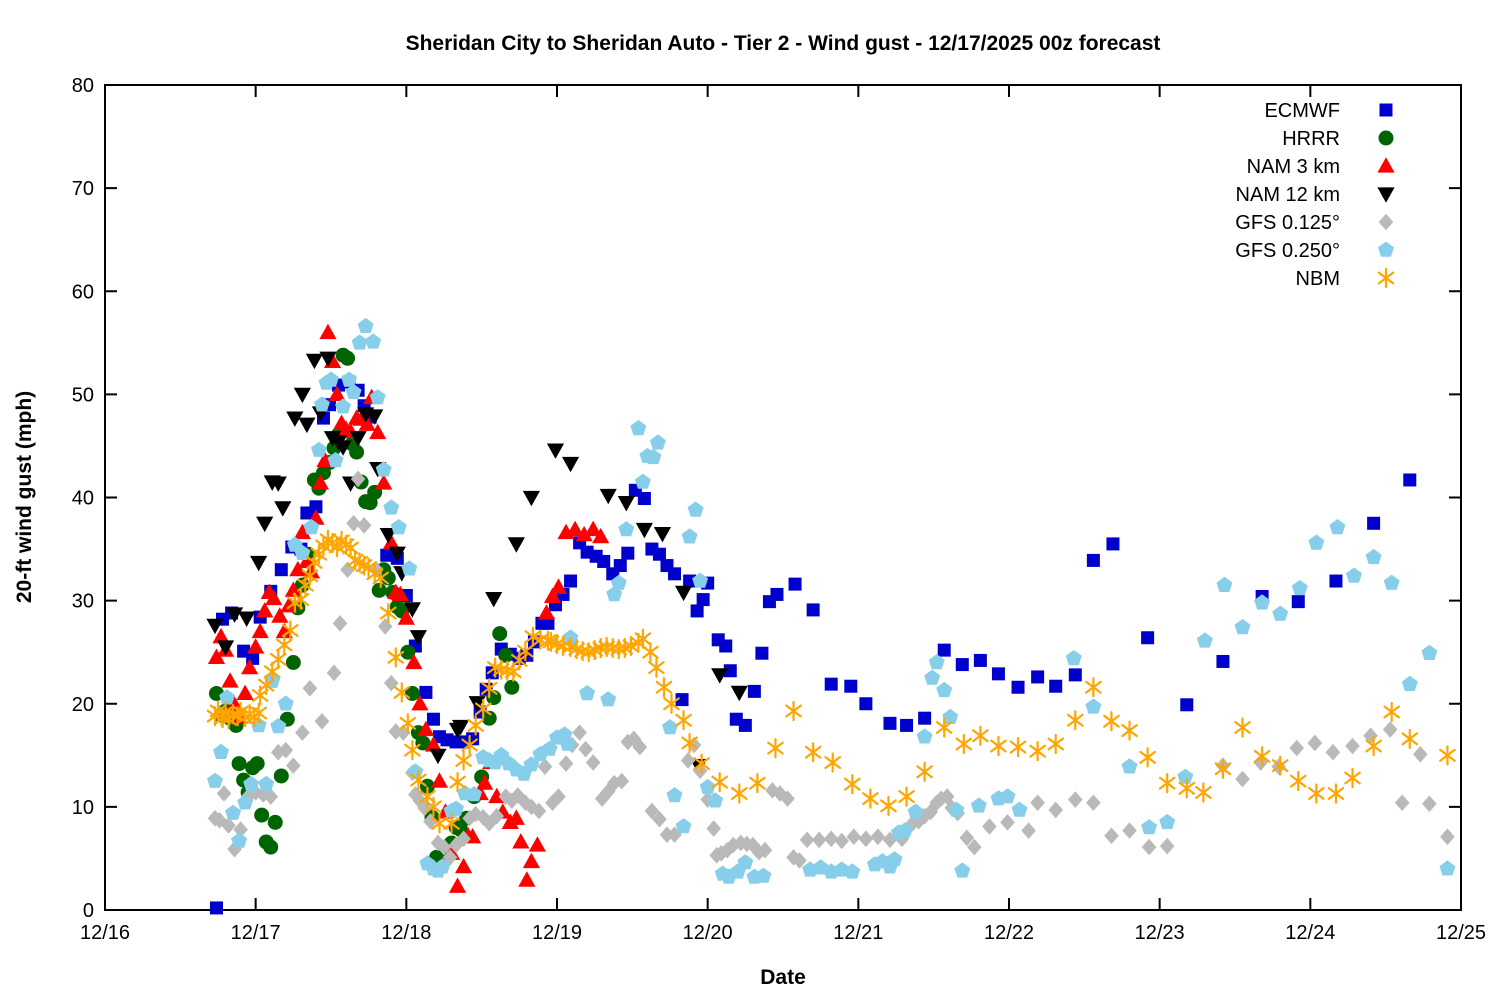 This screenshot has width=1500, height=1005. I want to click on legend-marker-triangle-down-icon, so click(1386, 195).